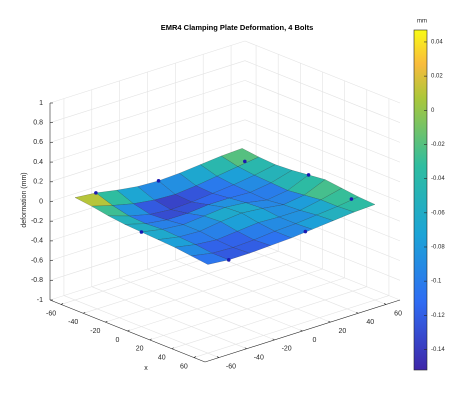 The width and height of the screenshot is (474, 415). What do you see at coordinates (41, 103) in the screenshot?
I see `z-tick-label: 1` at bounding box center [41, 103].